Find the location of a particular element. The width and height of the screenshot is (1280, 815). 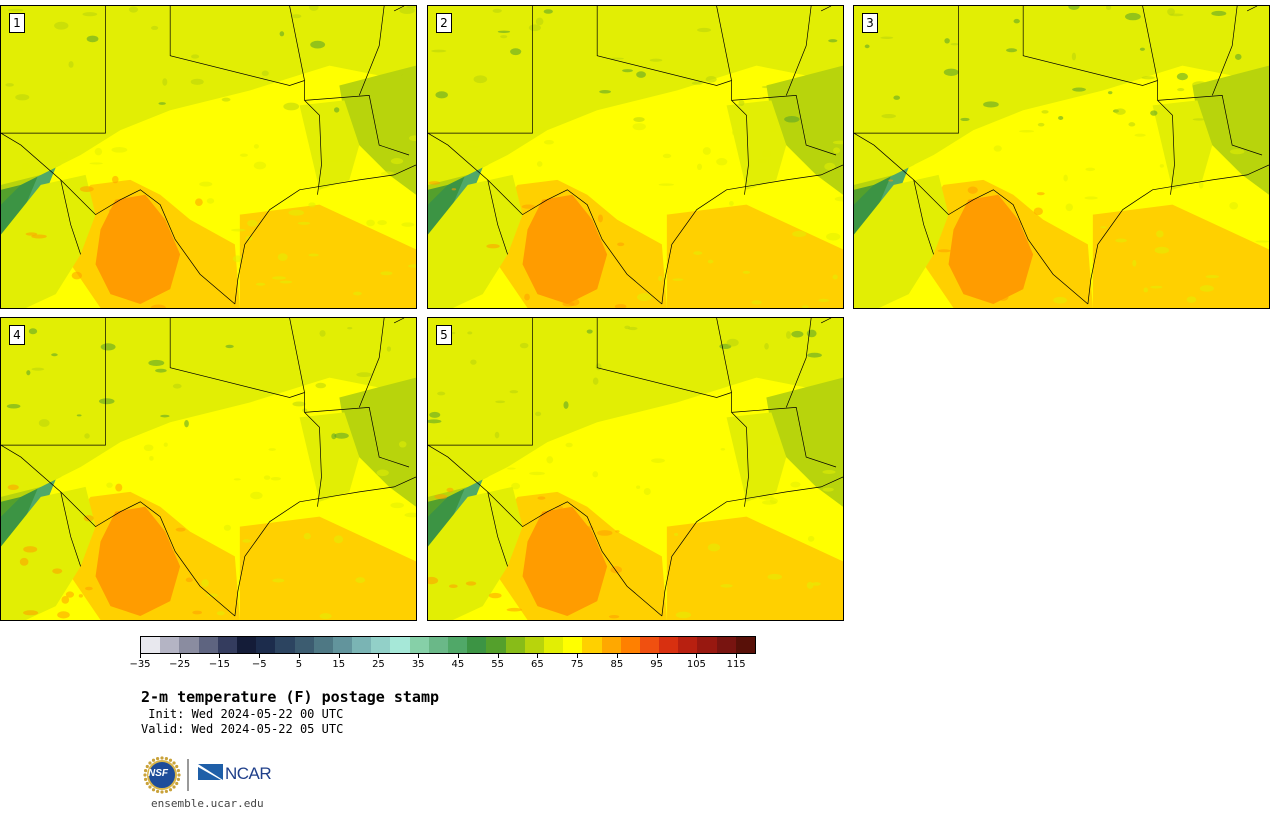

postage-stamp-panel-1: 1 is located at coordinates (208, 157).